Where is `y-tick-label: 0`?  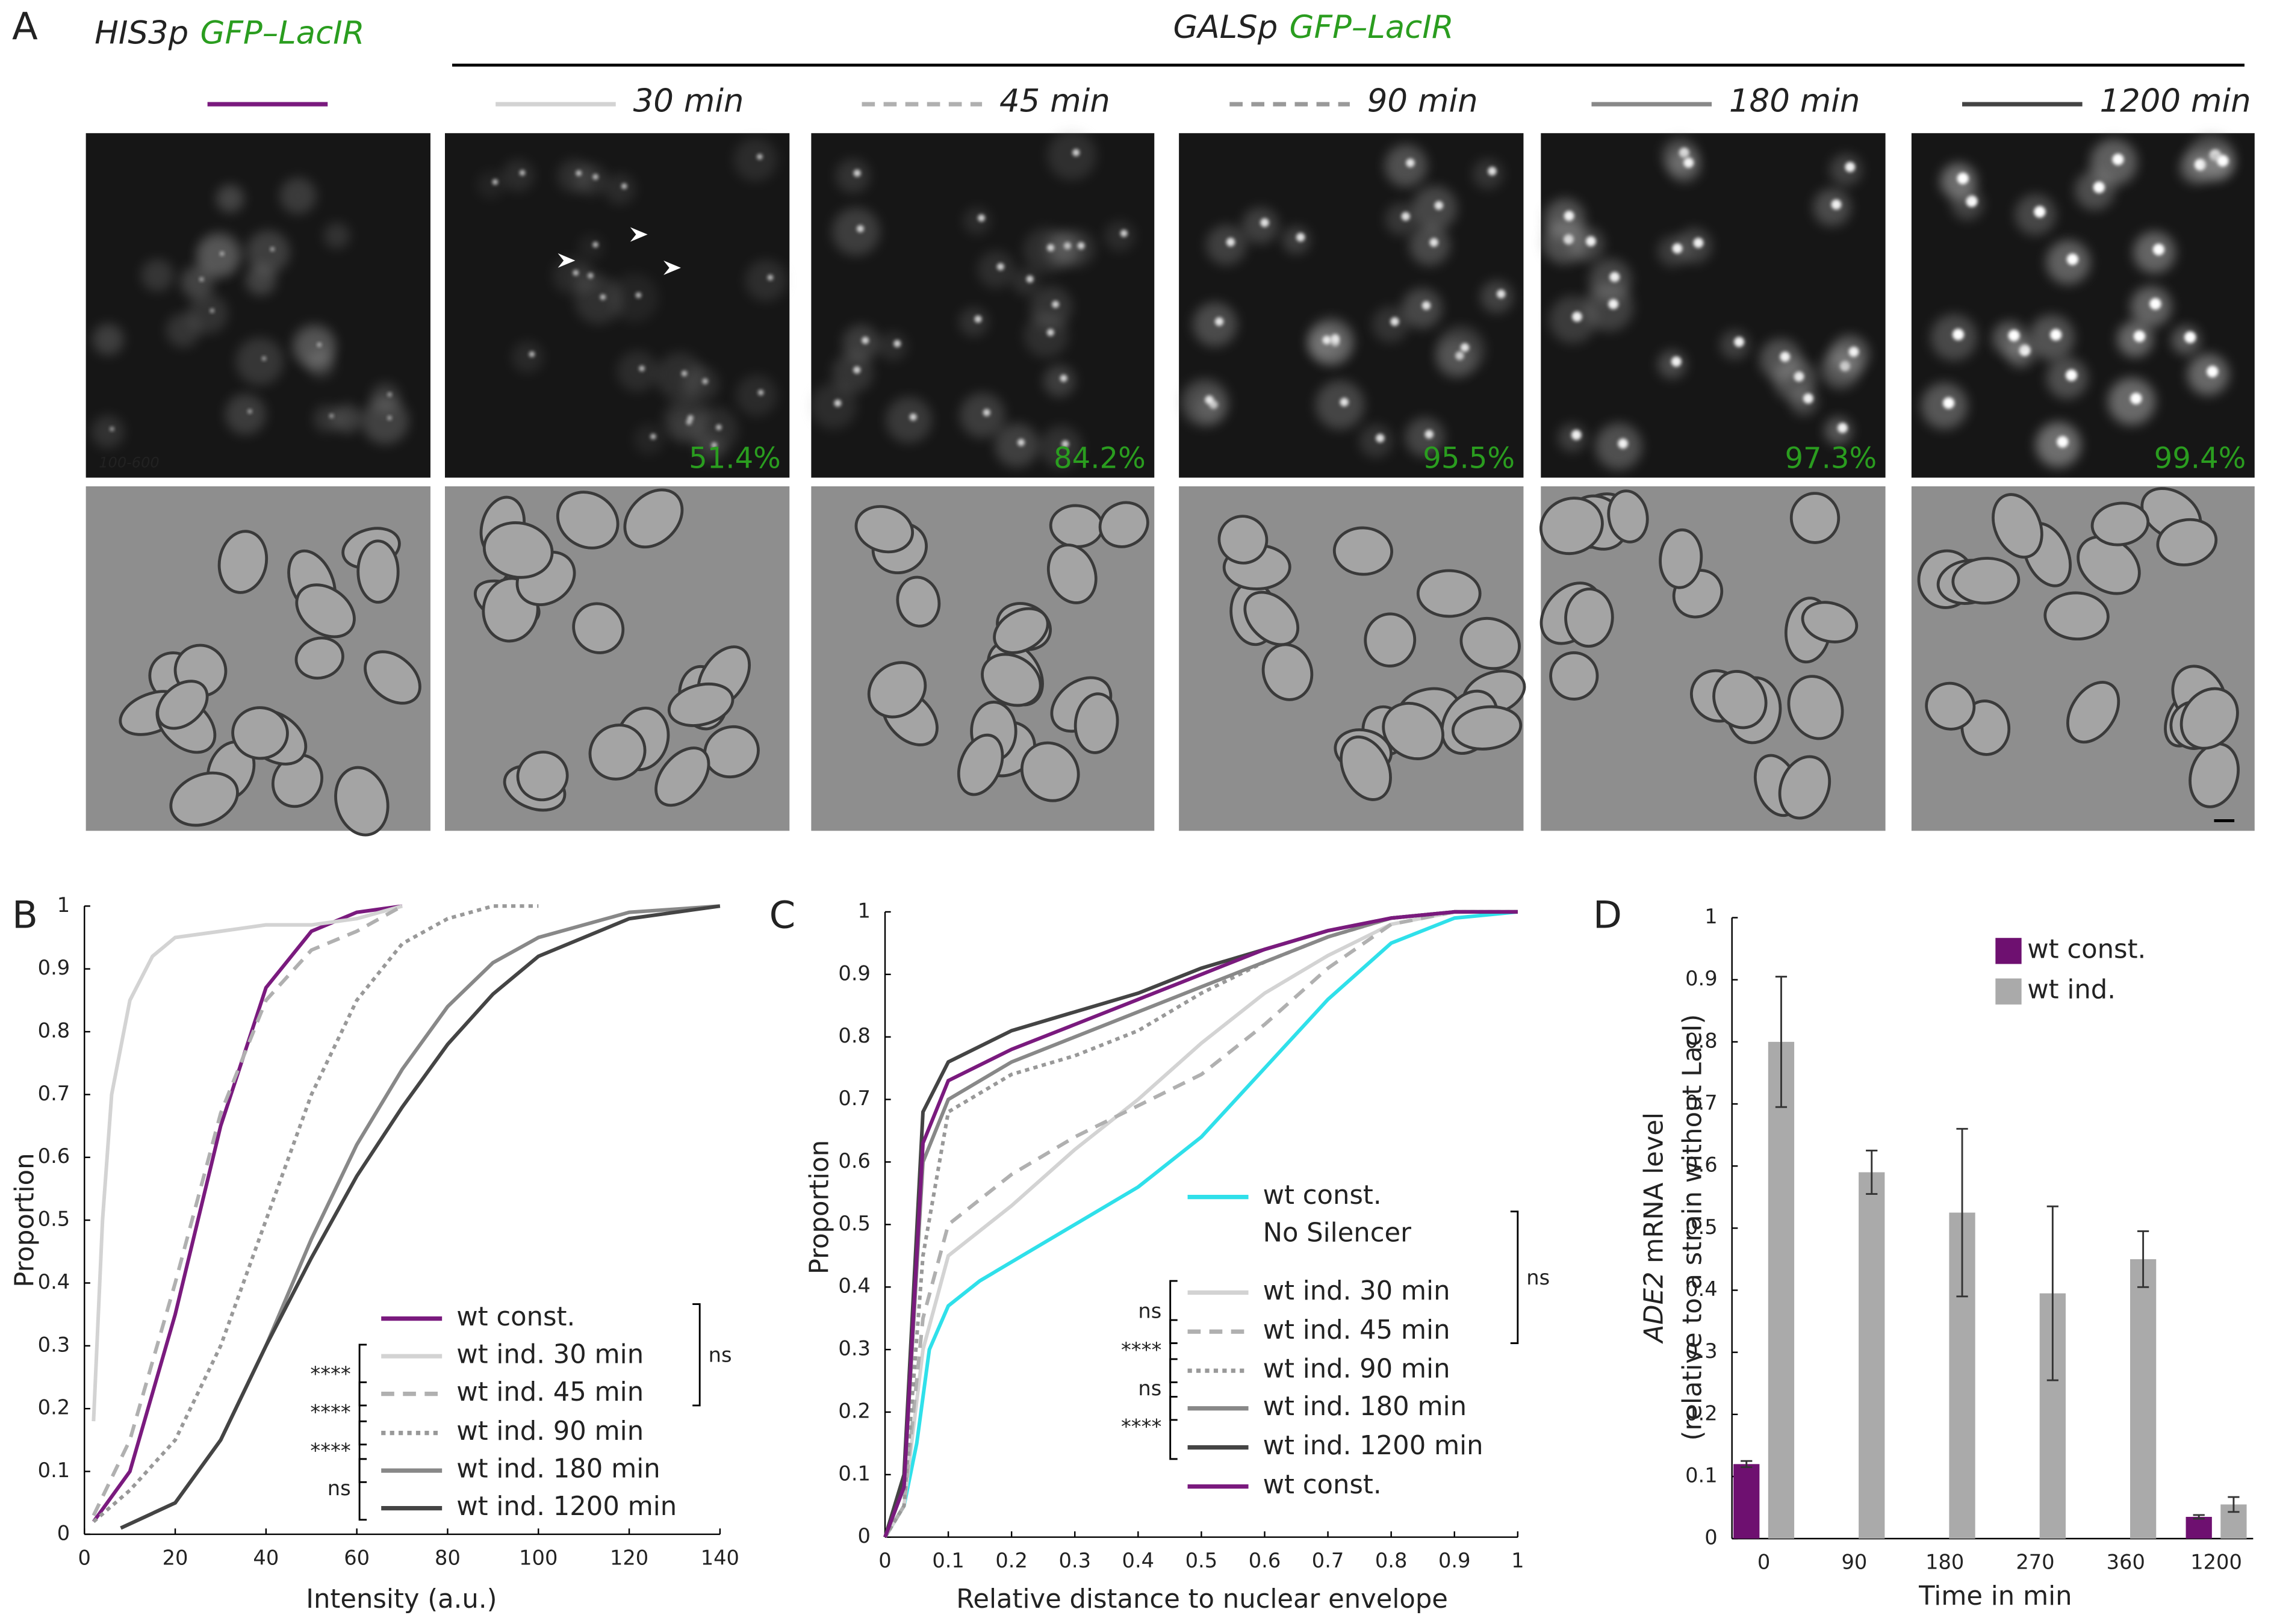 y-tick-label: 0 is located at coordinates (63, 1533).